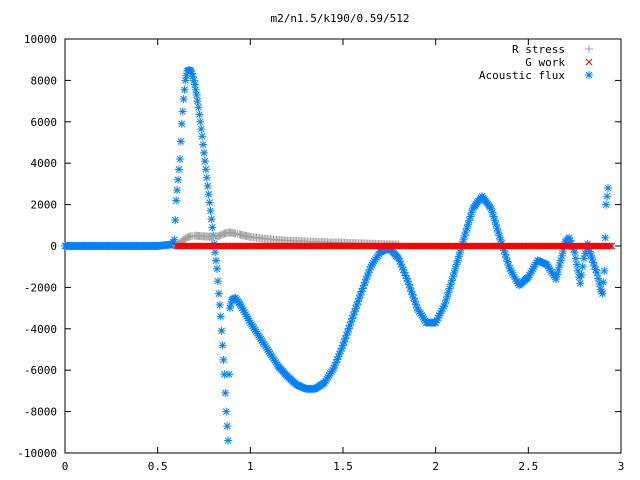  Describe the element at coordinates (621, 466) in the screenshot. I see `x-tick-label: 3` at that location.